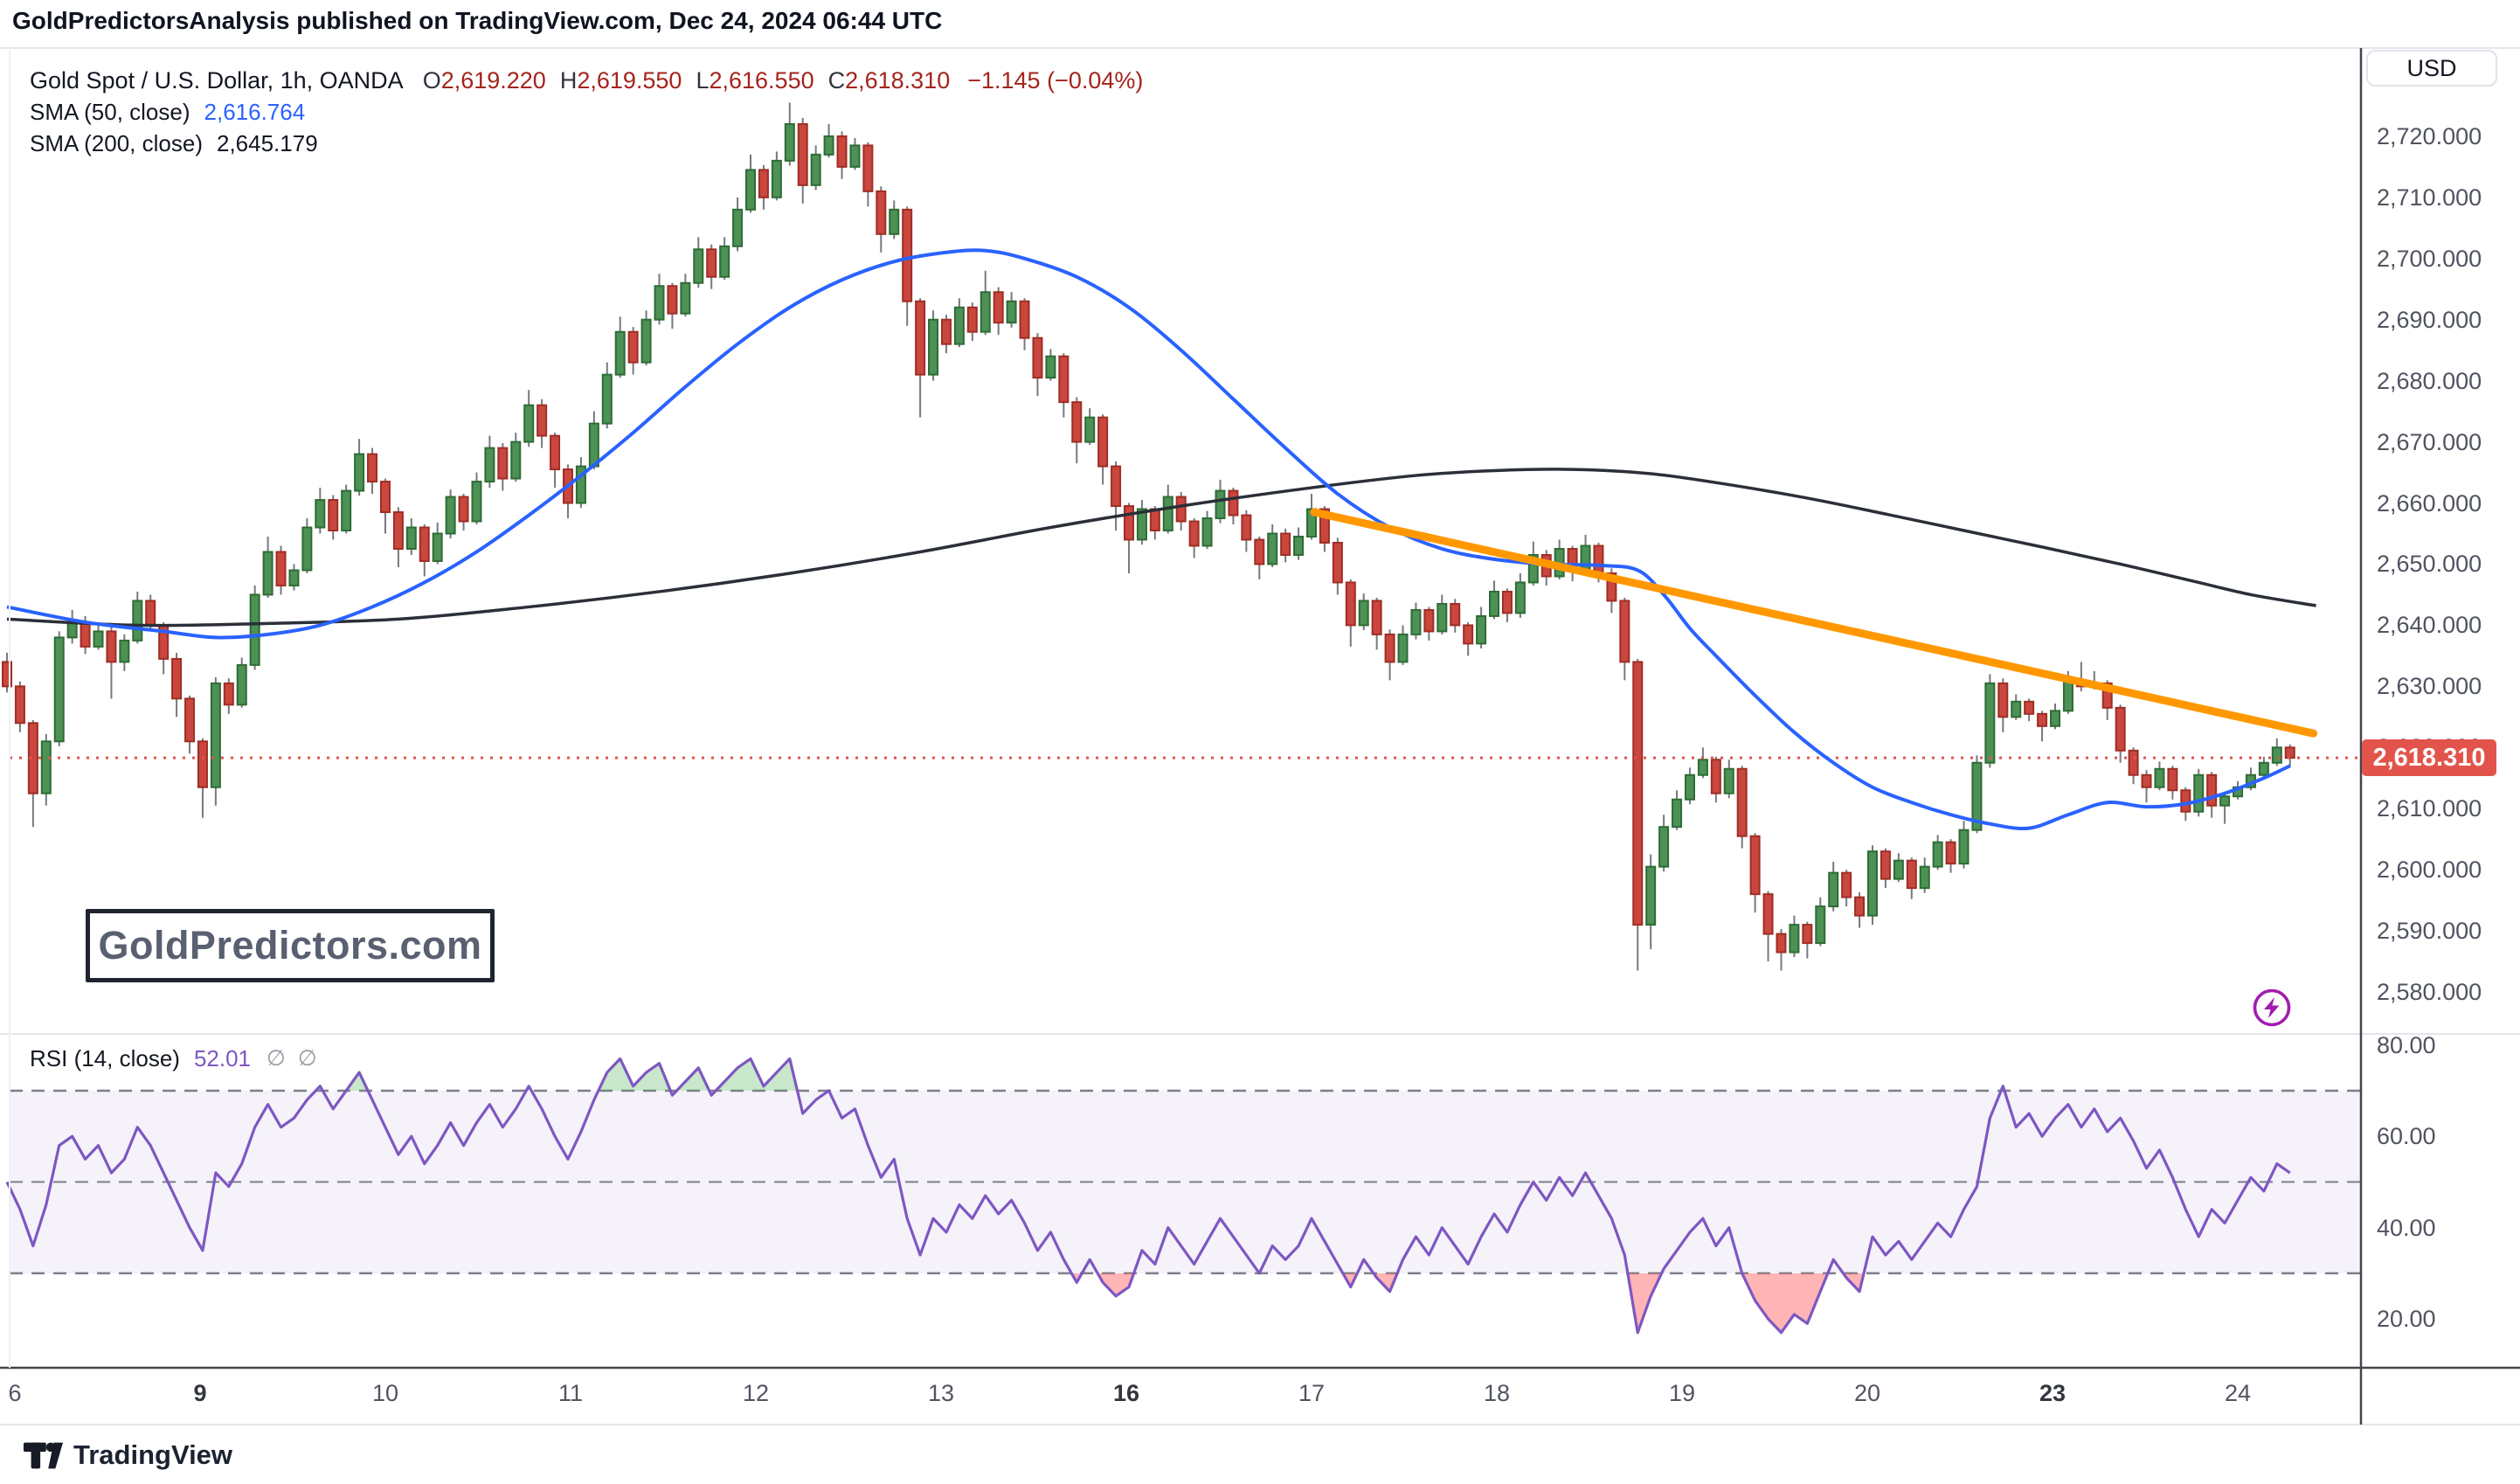 The image size is (2520, 1484). Describe the element at coordinates (105, 1057) in the screenshot. I see `rsi-label: RSI (14, close)` at that location.